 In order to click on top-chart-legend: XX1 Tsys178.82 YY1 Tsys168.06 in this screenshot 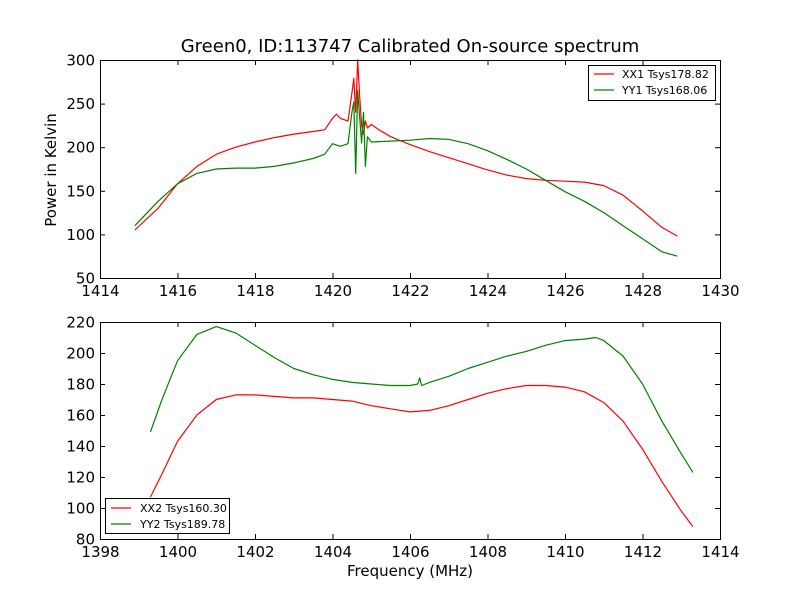, I will do `click(652, 83)`.